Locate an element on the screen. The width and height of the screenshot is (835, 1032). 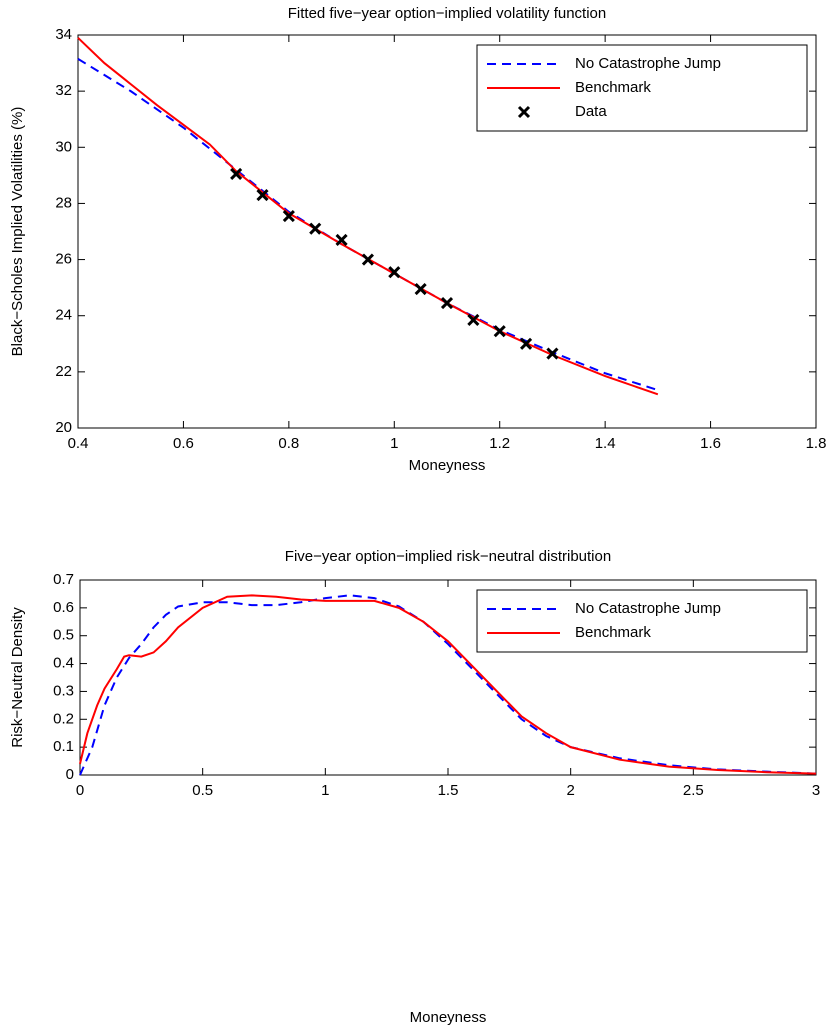
y-tick-label: 22 is located at coordinates (63, 371).